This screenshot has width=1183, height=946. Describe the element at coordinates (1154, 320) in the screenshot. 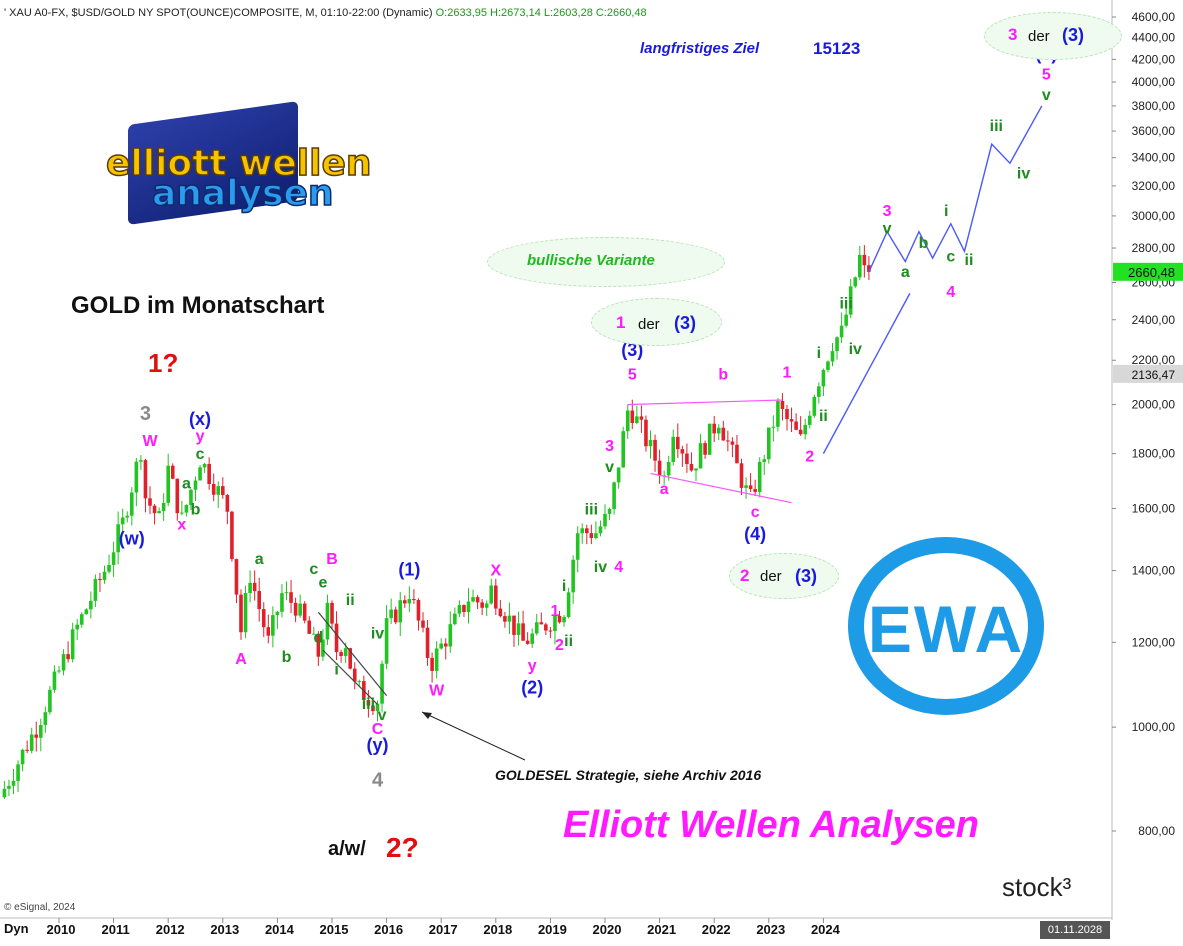

I see `y-tick-label: 2400,00` at that location.